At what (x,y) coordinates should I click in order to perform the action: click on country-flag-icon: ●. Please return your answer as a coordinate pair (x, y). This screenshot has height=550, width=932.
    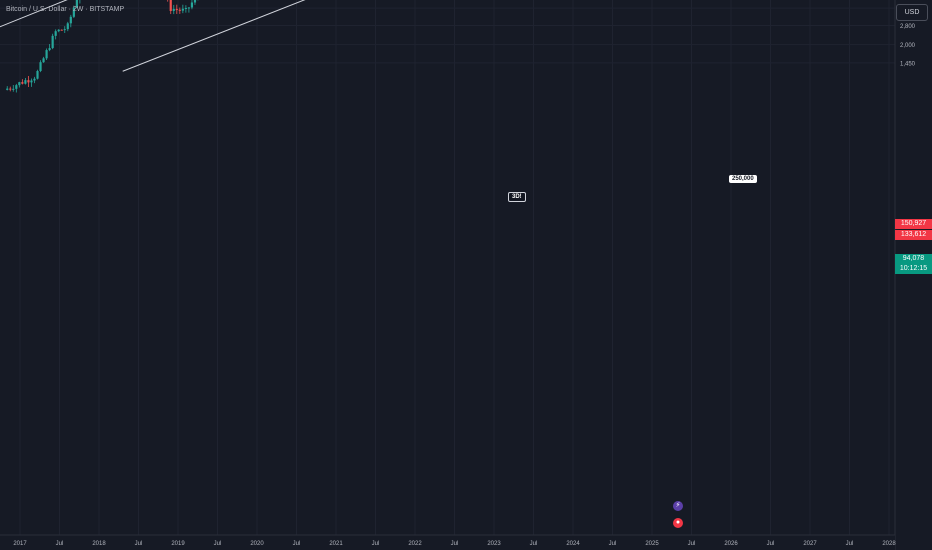
    Looking at the image, I should click on (678, 523).